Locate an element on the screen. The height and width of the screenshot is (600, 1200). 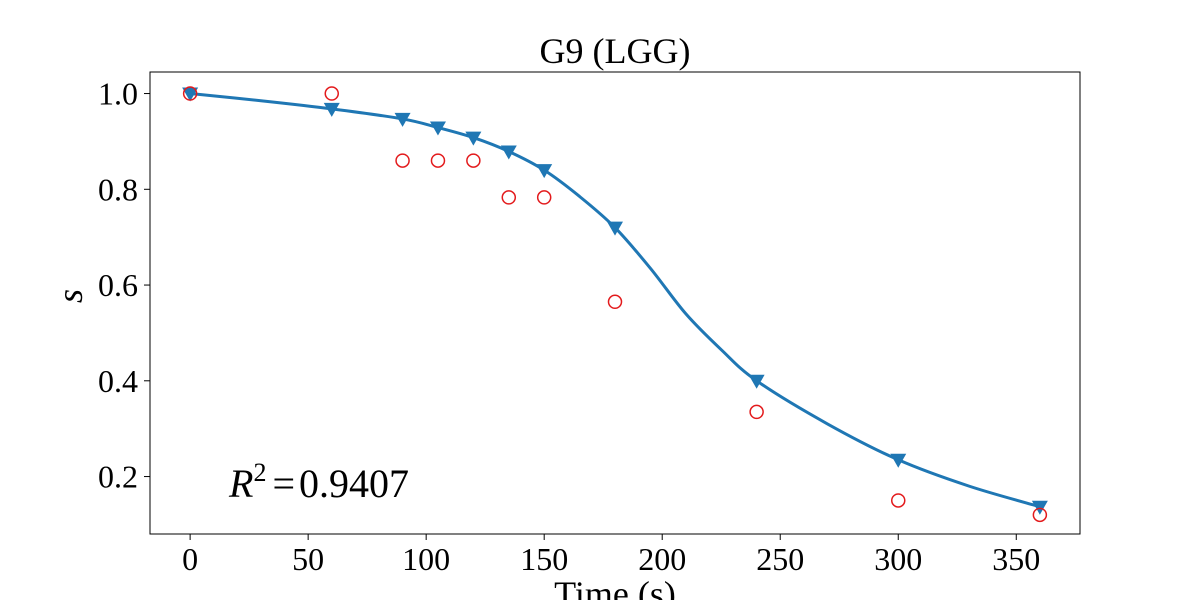
x-tick-label: 350 is located at coordinates (1016, 559).